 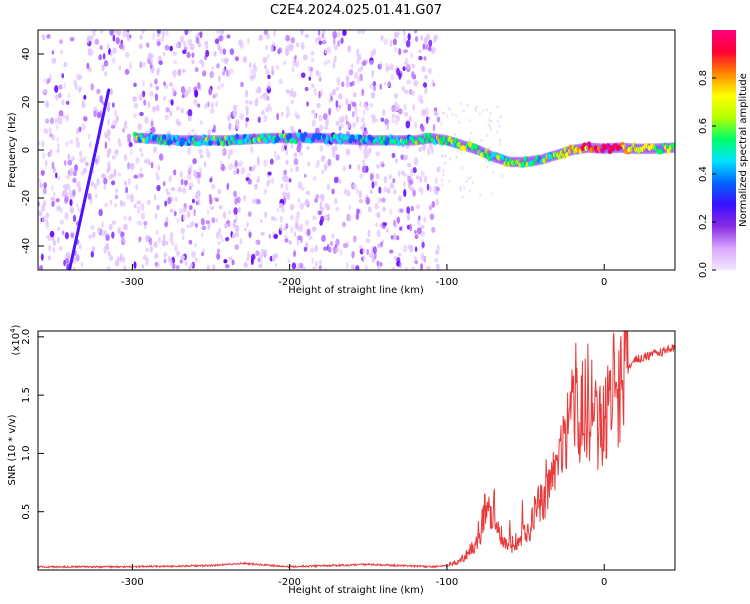 I want to click on x-tick-label: -200, so click(x=289, y=282).